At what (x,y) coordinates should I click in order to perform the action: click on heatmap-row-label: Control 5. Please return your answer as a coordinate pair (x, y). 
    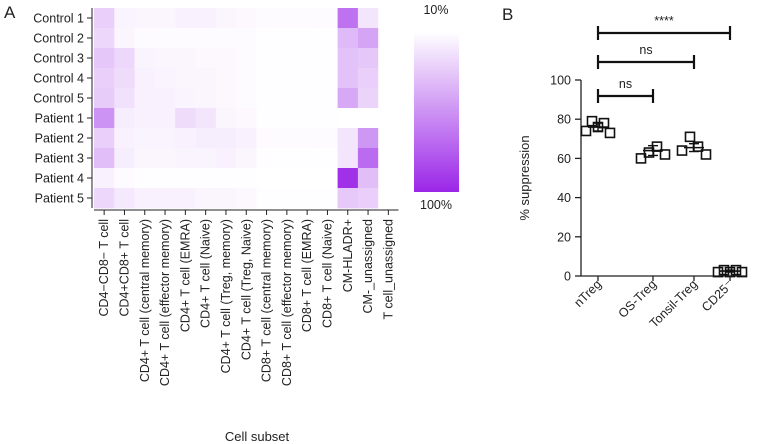
    Looking at the image, I should click on (58, 99).